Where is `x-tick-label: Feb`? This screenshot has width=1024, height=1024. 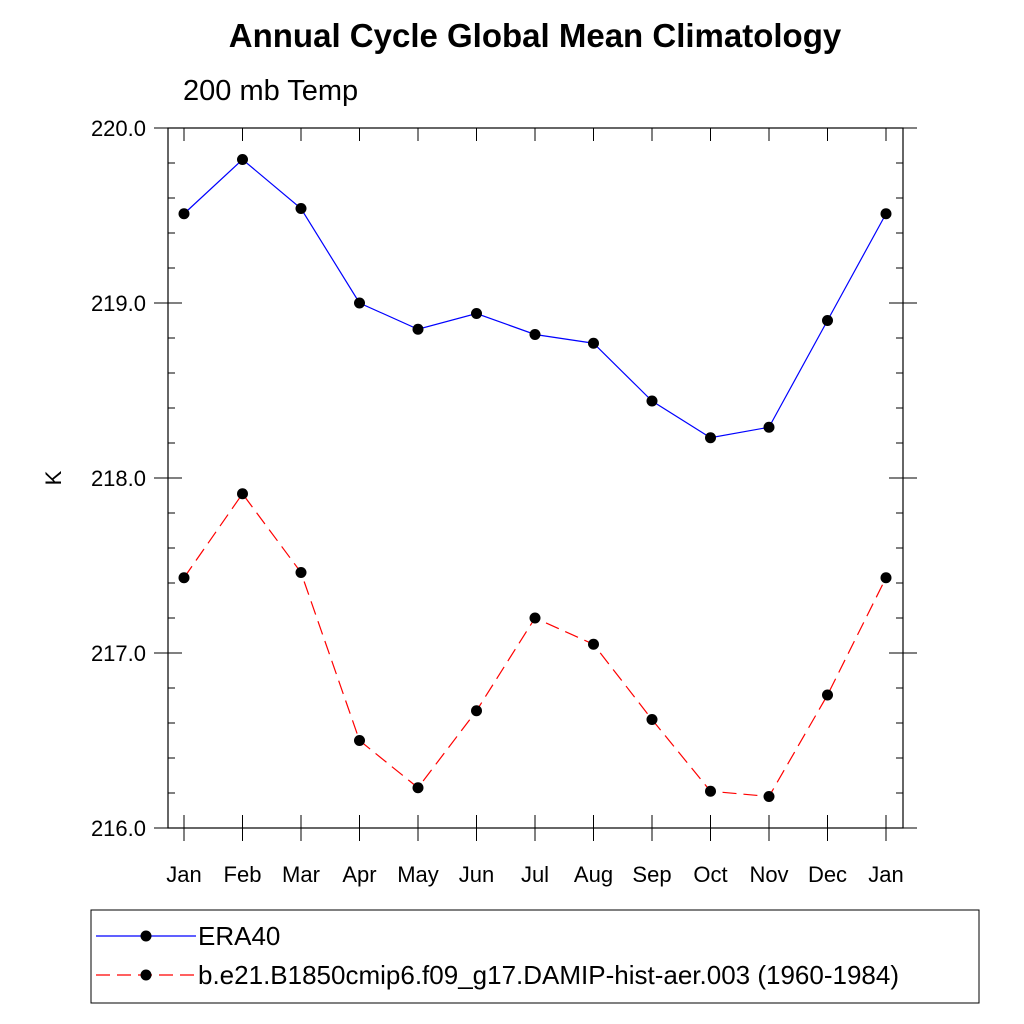
x-tick-label: Feb is located at coordinates (243, 874).